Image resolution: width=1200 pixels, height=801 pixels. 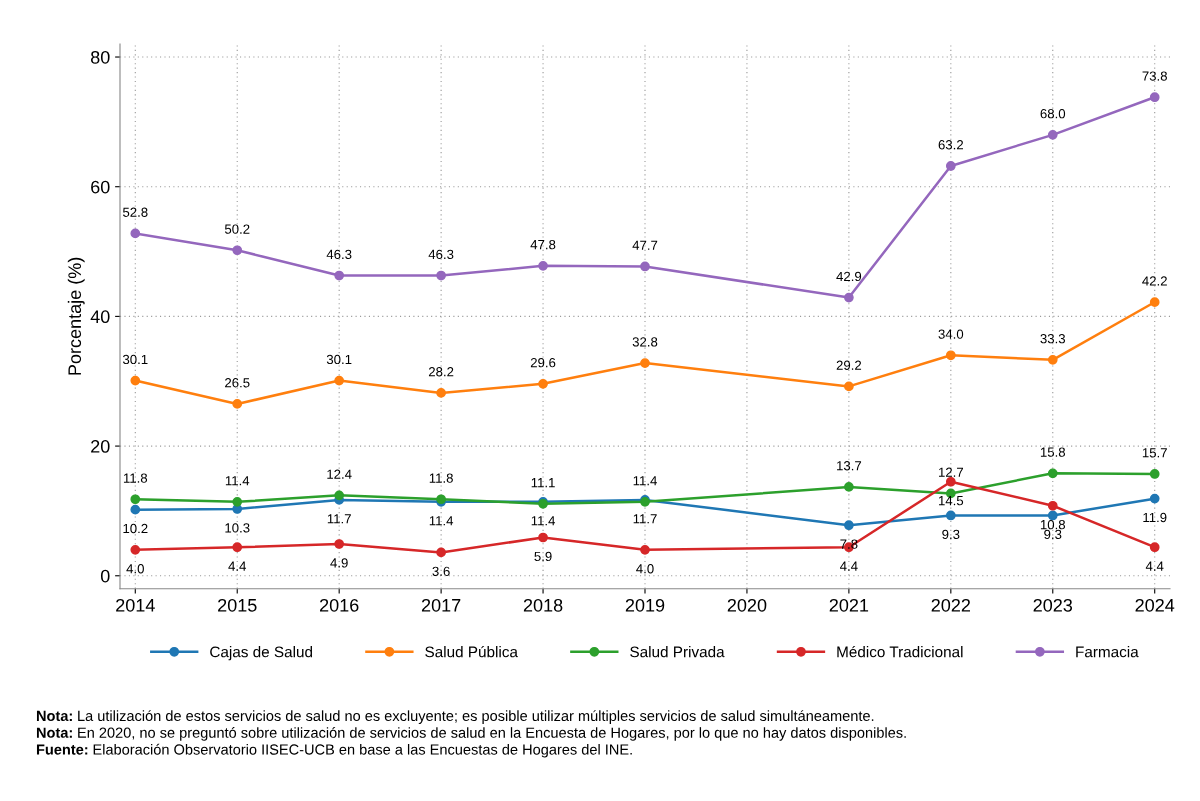 I want to click on x-tick-label: 2017, so click(x=441, y=605).